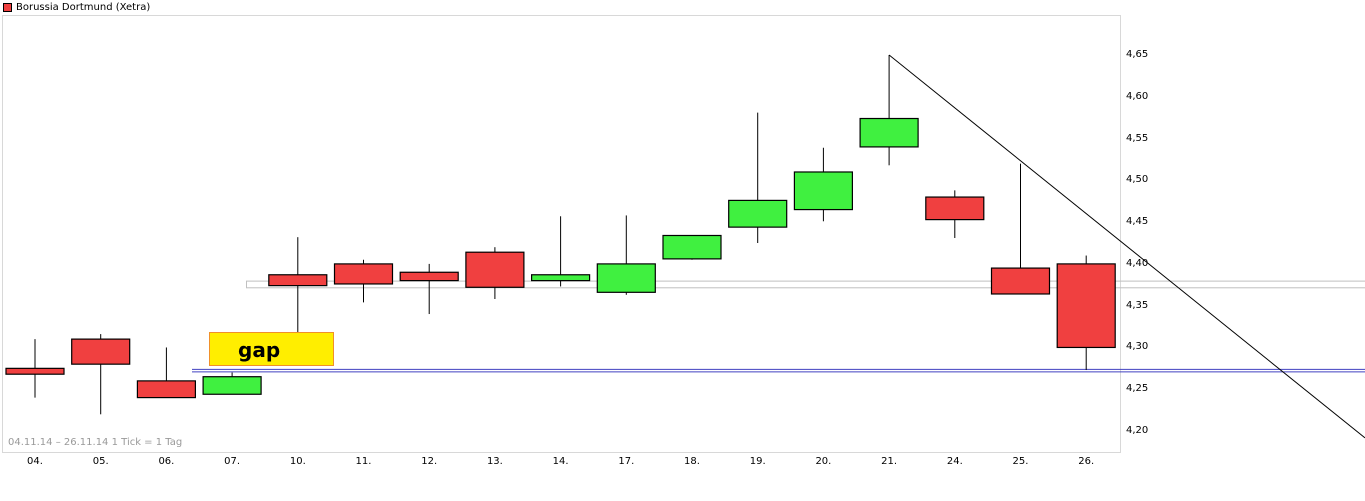  Describe the element at coordinates (1137, 180) in the screenshot. I see `y-tick-label: 4,50` at that location.